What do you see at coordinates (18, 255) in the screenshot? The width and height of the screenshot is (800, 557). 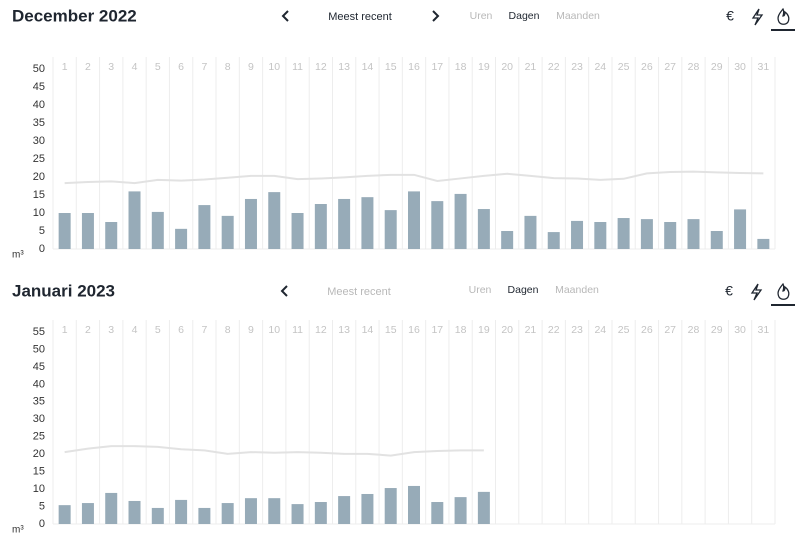 I see `y-axis-label: m³` at bounding box center [18, 255].